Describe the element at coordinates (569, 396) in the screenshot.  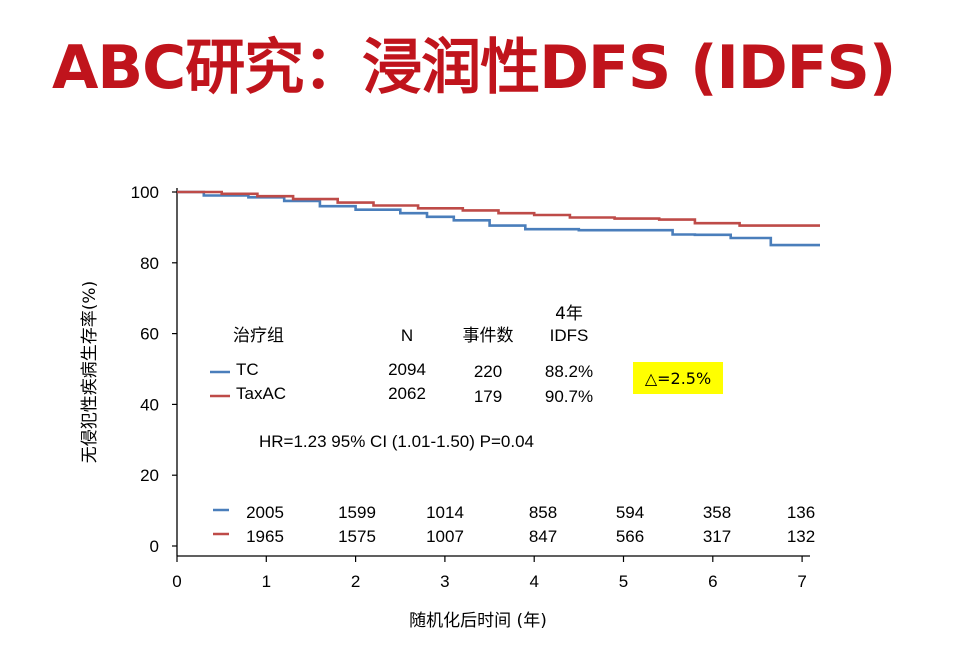
I see `legend-idfs-taxac: 90.7%` at that location.